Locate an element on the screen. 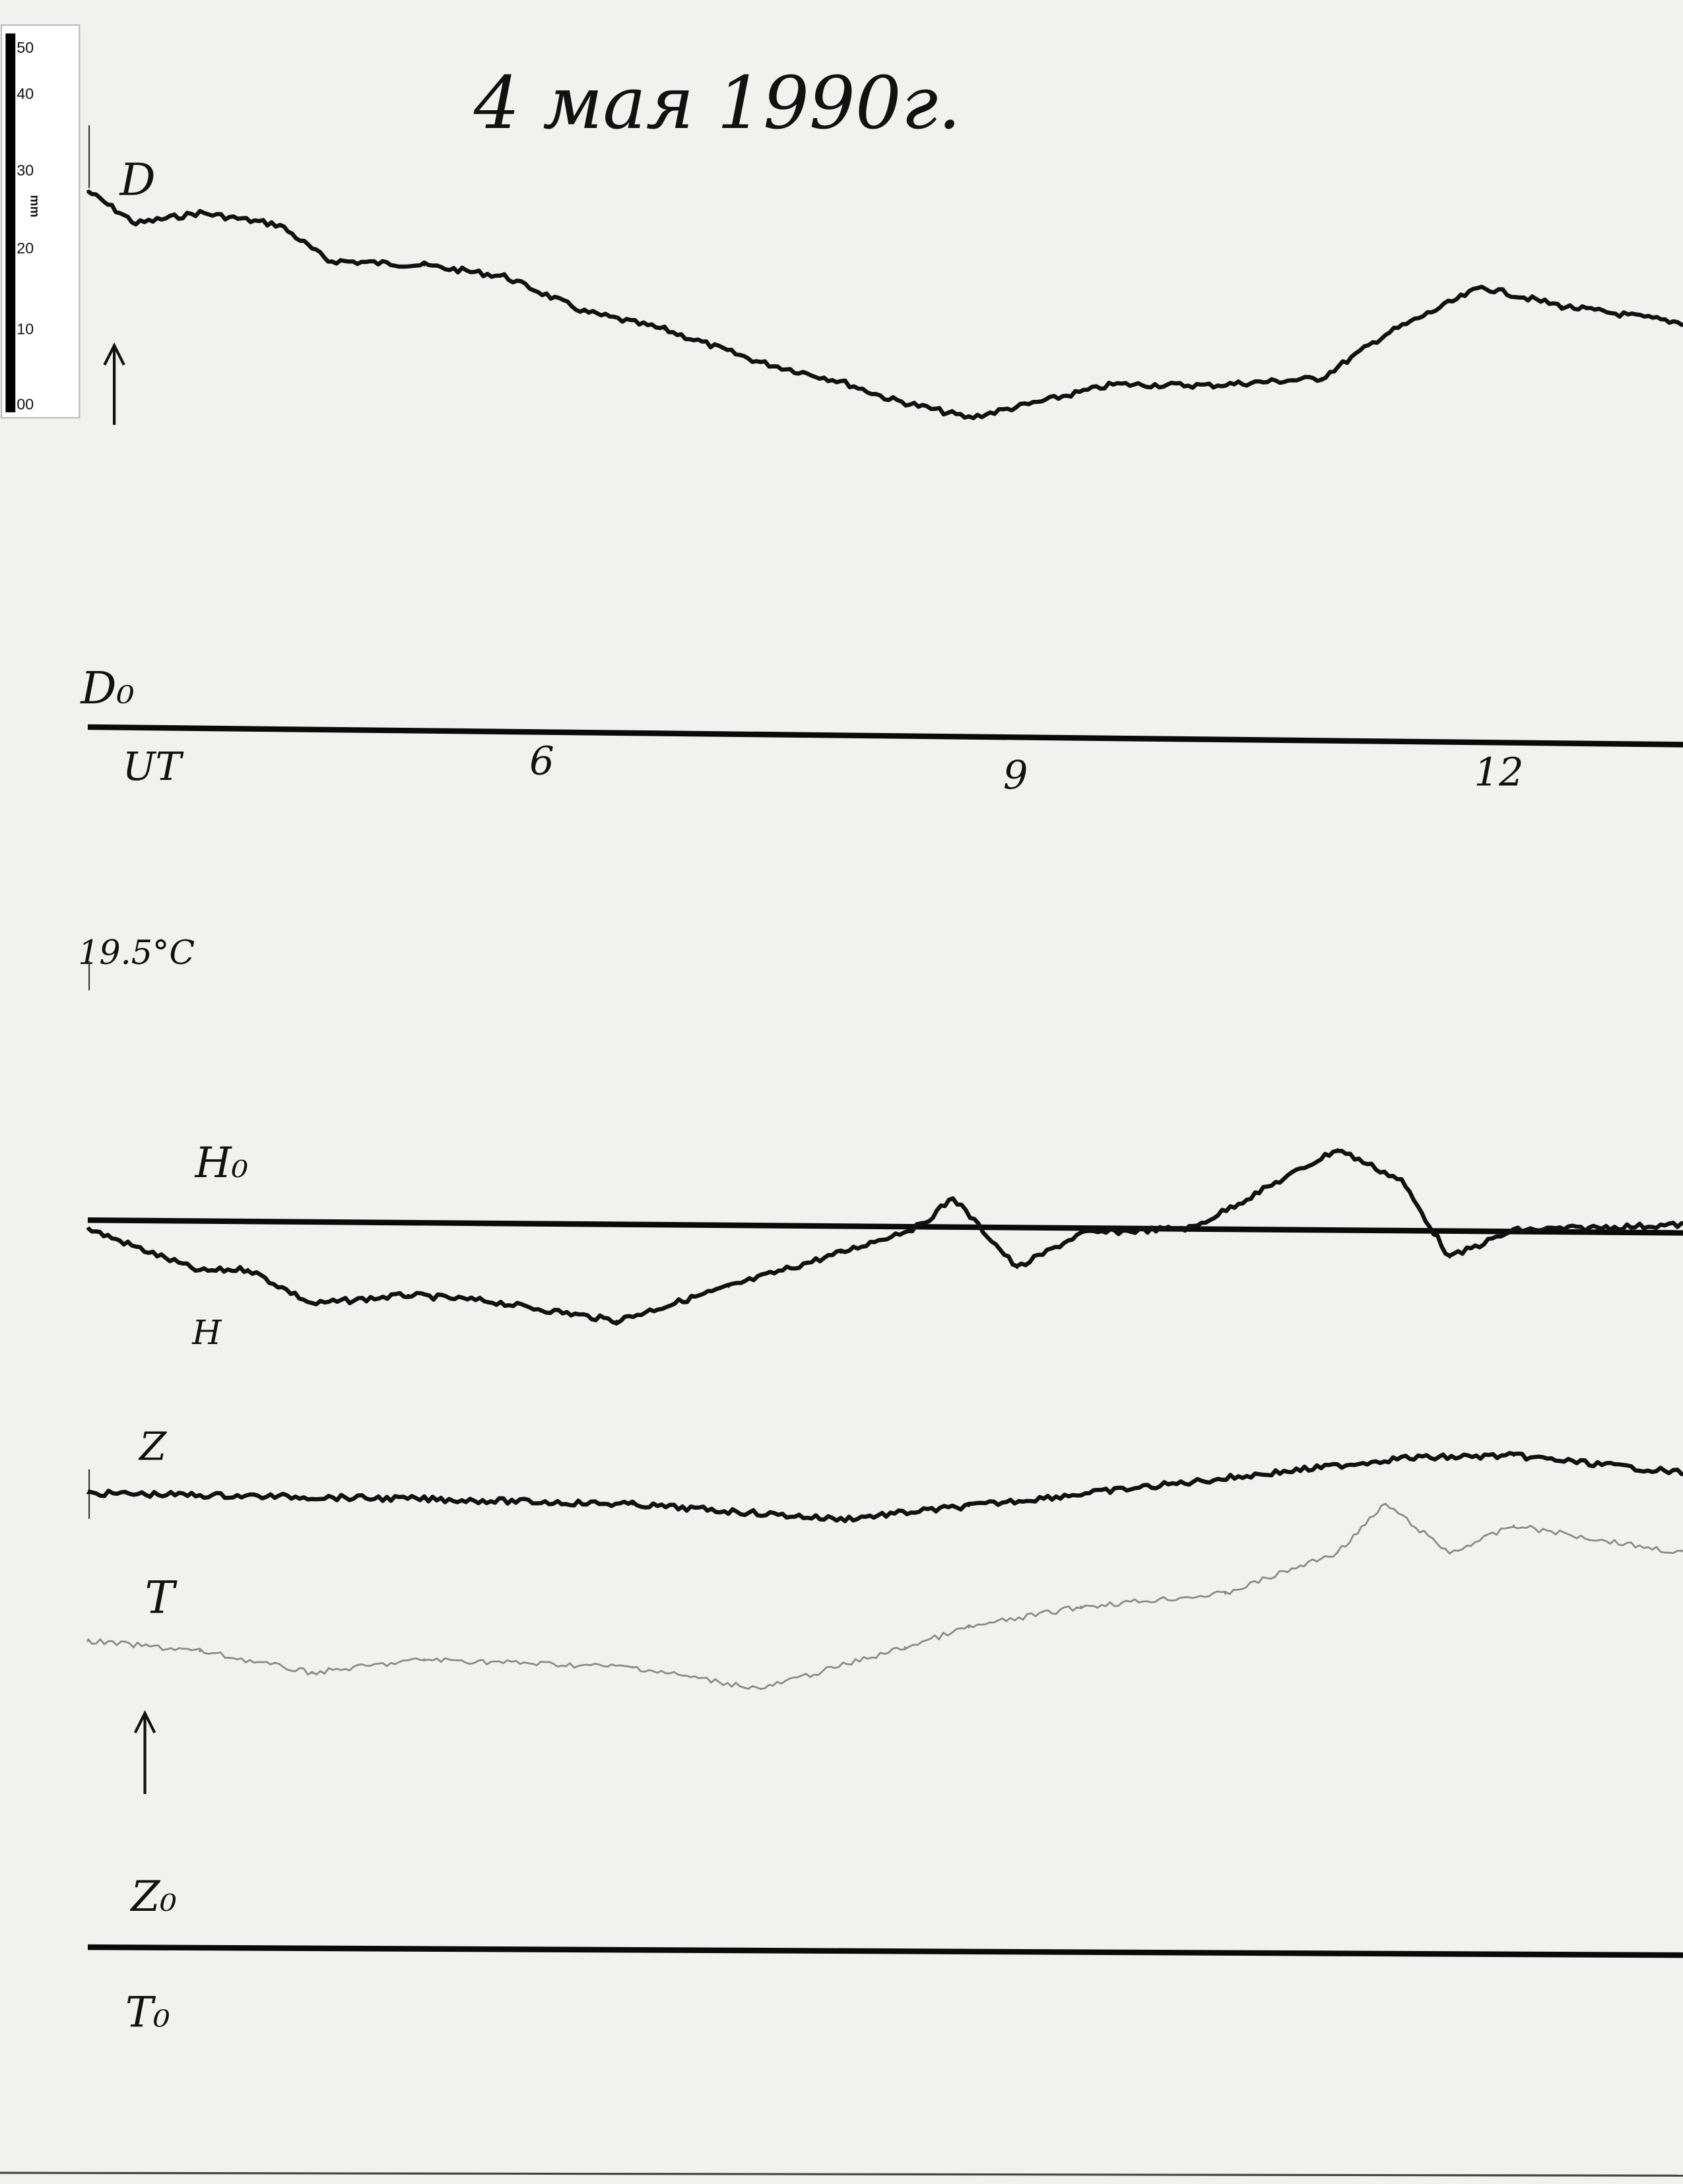  x-tick-9: 9 is located at coordinates (1015, 775).